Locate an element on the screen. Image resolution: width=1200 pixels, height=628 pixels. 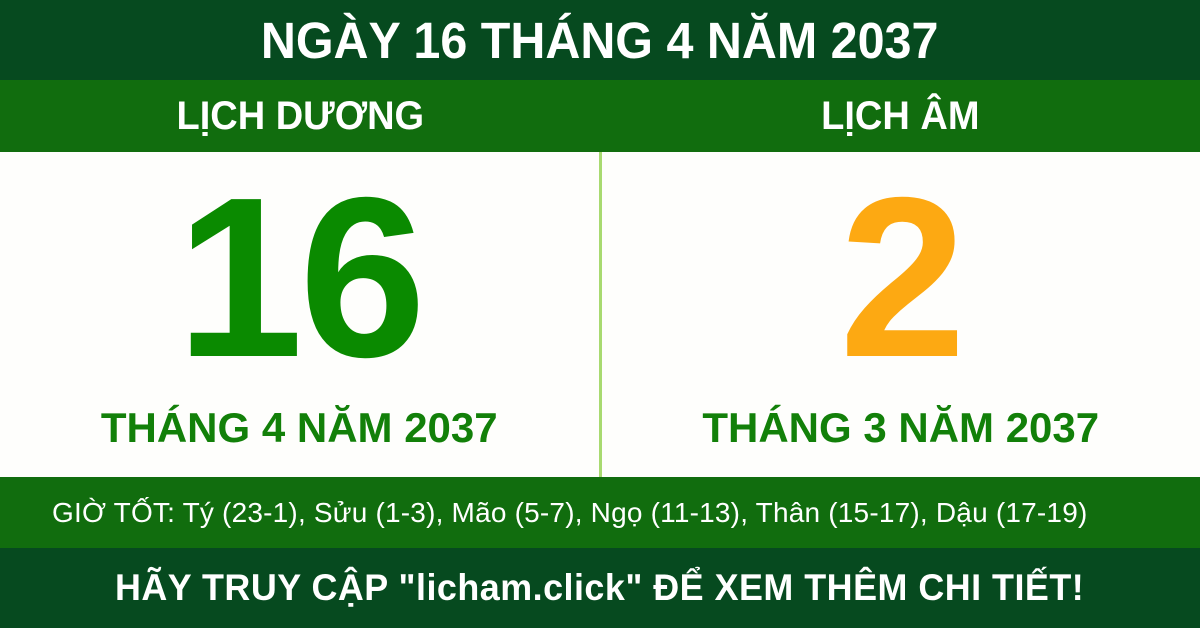
page-title: NGÀY 16 THÁNG 4 NĂM 2037 is located at coordinates (600, 40).